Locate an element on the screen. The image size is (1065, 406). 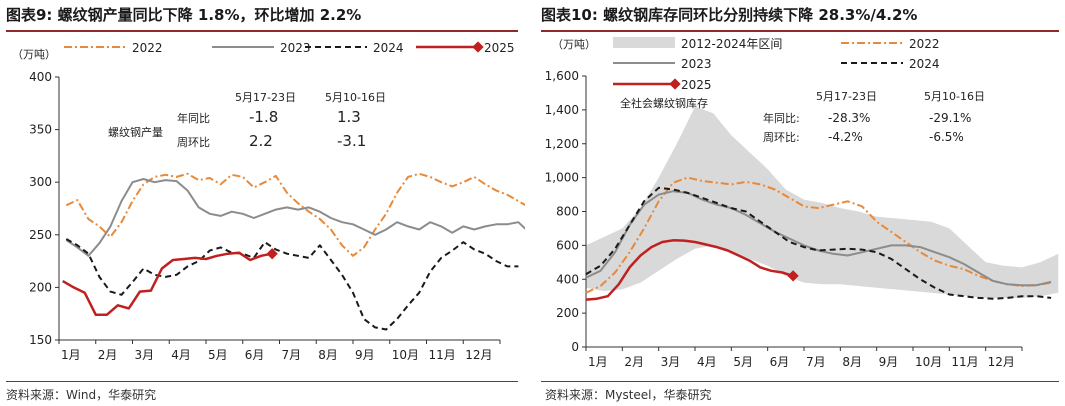
left-chart-title: 图表9: 螺纹钢产量同比下降 1.8%，环比增加 2.2% is located at coordinates (184, 15).